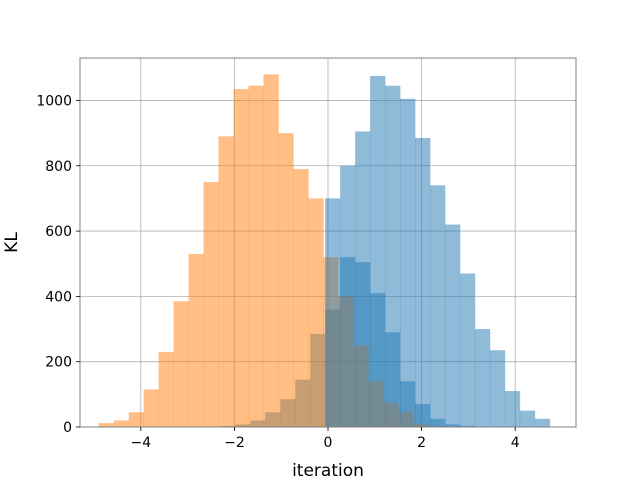 The width and height of the screenshot is (640, 480). What do you see at coordinates (58, 363) in the screenshot?
I see `y-tick-label: 200` at bounding box center [58, 363].